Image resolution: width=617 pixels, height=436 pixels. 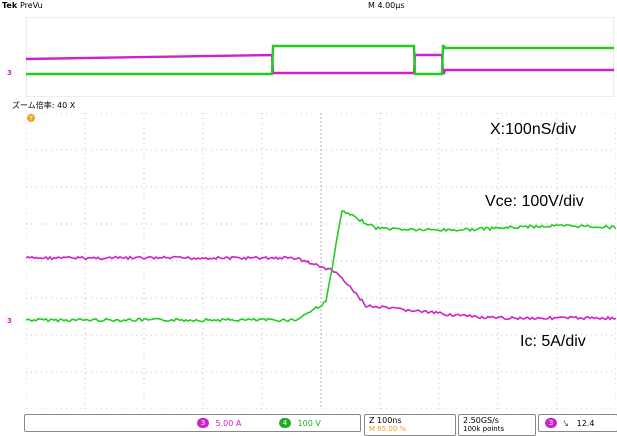 What do you see at coordinates (386, 5) in the screenshot?
I see `horizontal-scale-readout: M 4.00µs` at bounding box center [386, 5].